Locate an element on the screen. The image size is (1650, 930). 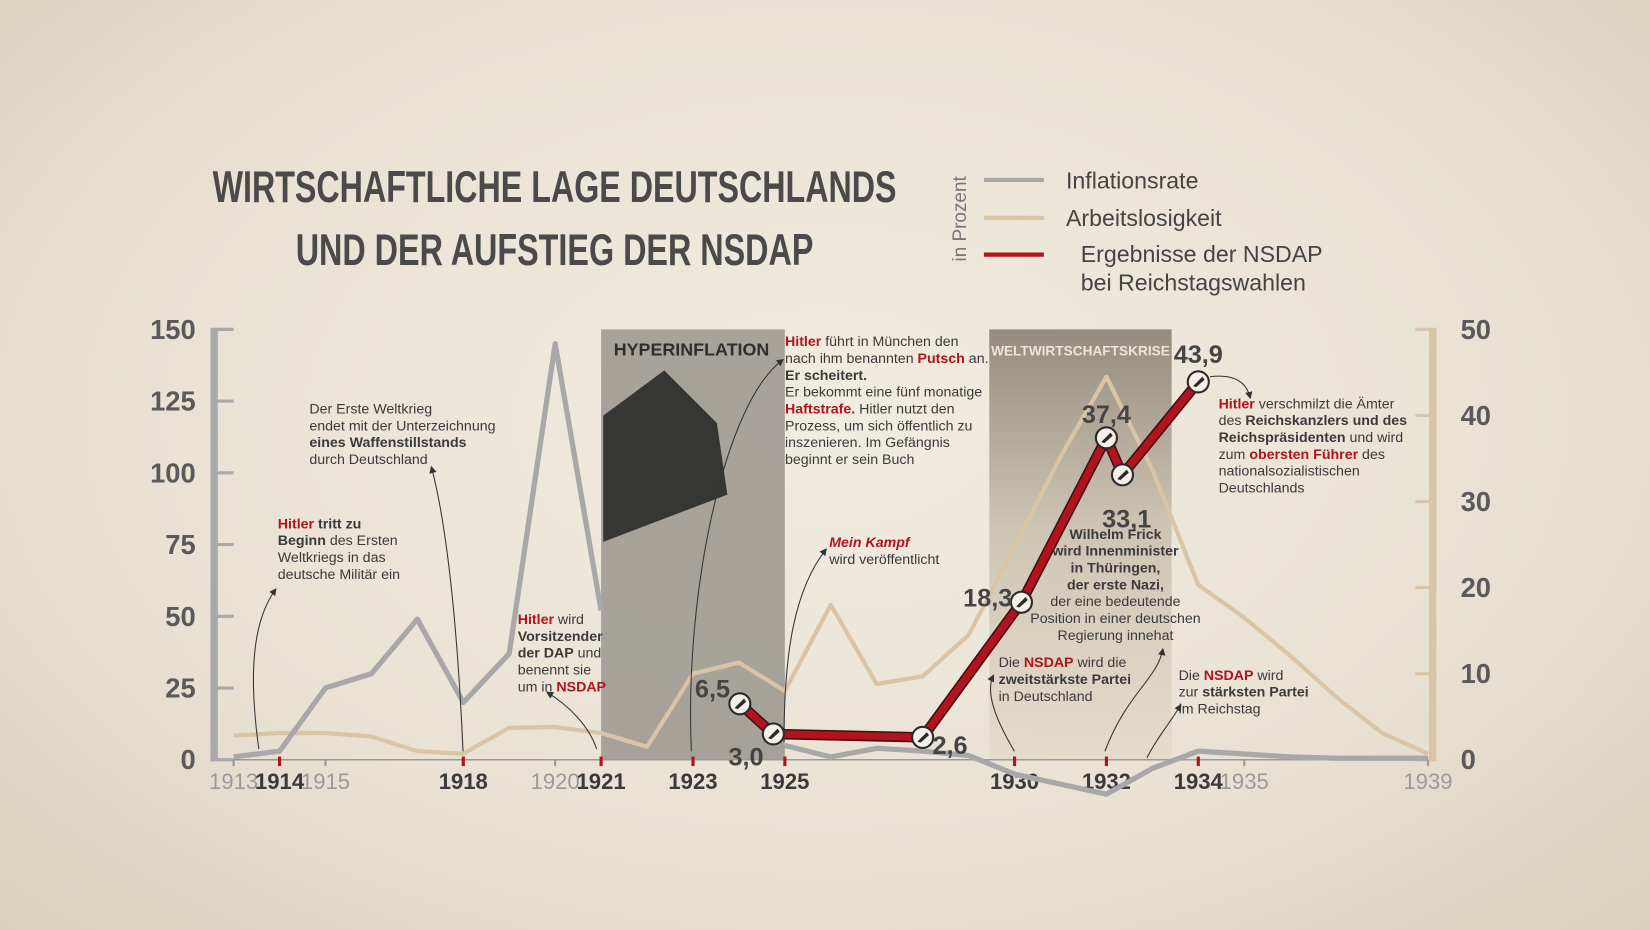
annotation-line: zweitstärkste Partei is located at coordinates (1065, 680).